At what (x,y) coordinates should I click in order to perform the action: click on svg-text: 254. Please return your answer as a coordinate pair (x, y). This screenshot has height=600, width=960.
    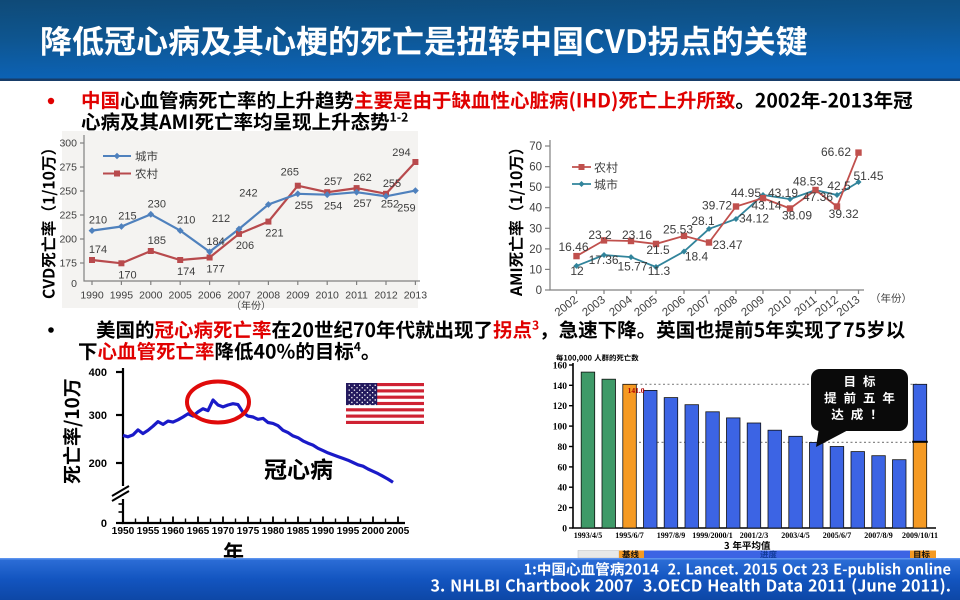
    Looking at the image, I should click on (333, 207).